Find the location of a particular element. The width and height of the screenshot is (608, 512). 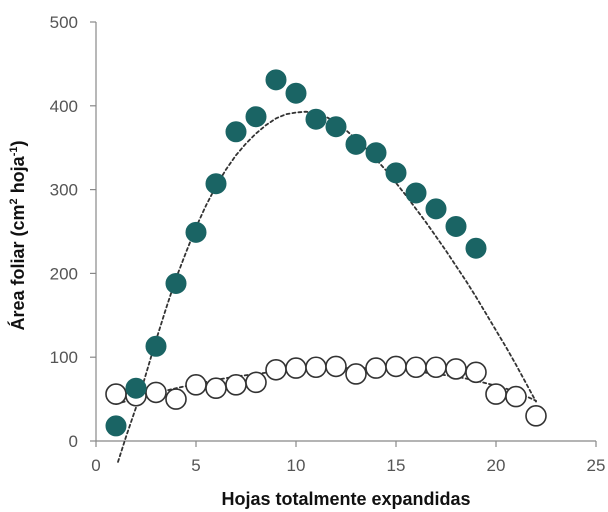

x-tick-label: 10 is located at coordinates (296, 465).